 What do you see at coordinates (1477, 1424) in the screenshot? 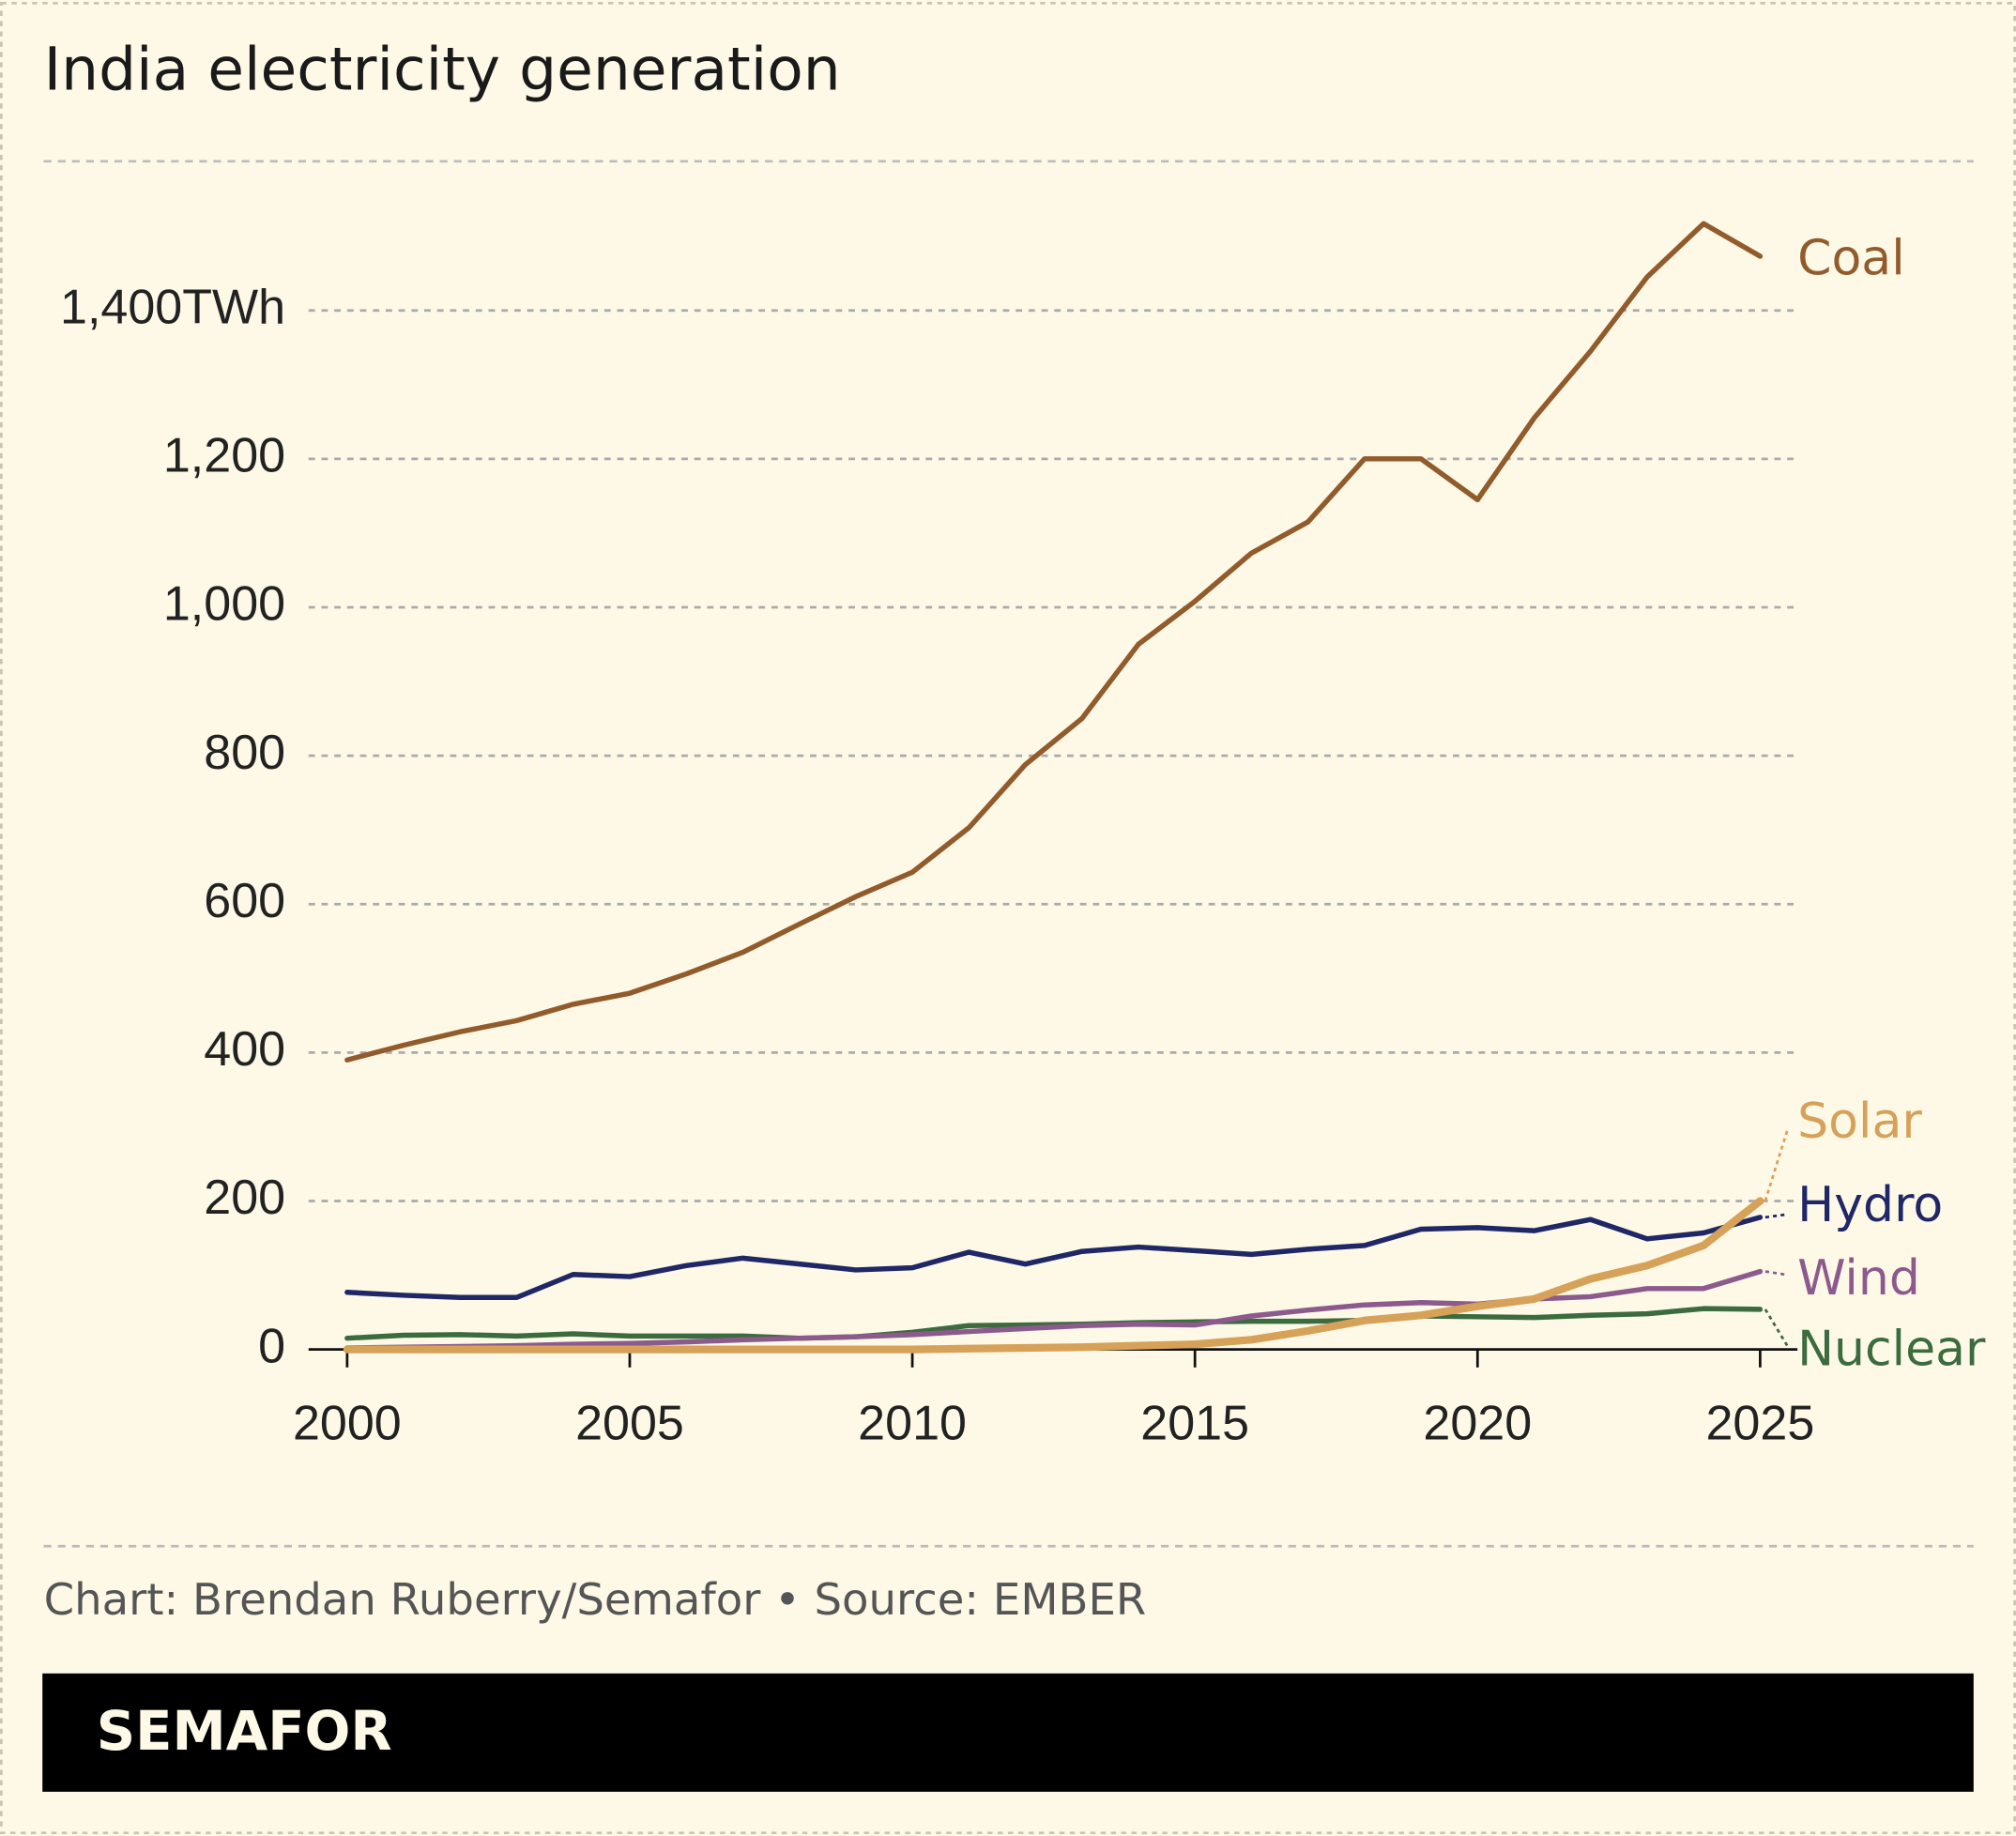
I see `x-tick-label: 2020` at bounding box center [1477, 1424].